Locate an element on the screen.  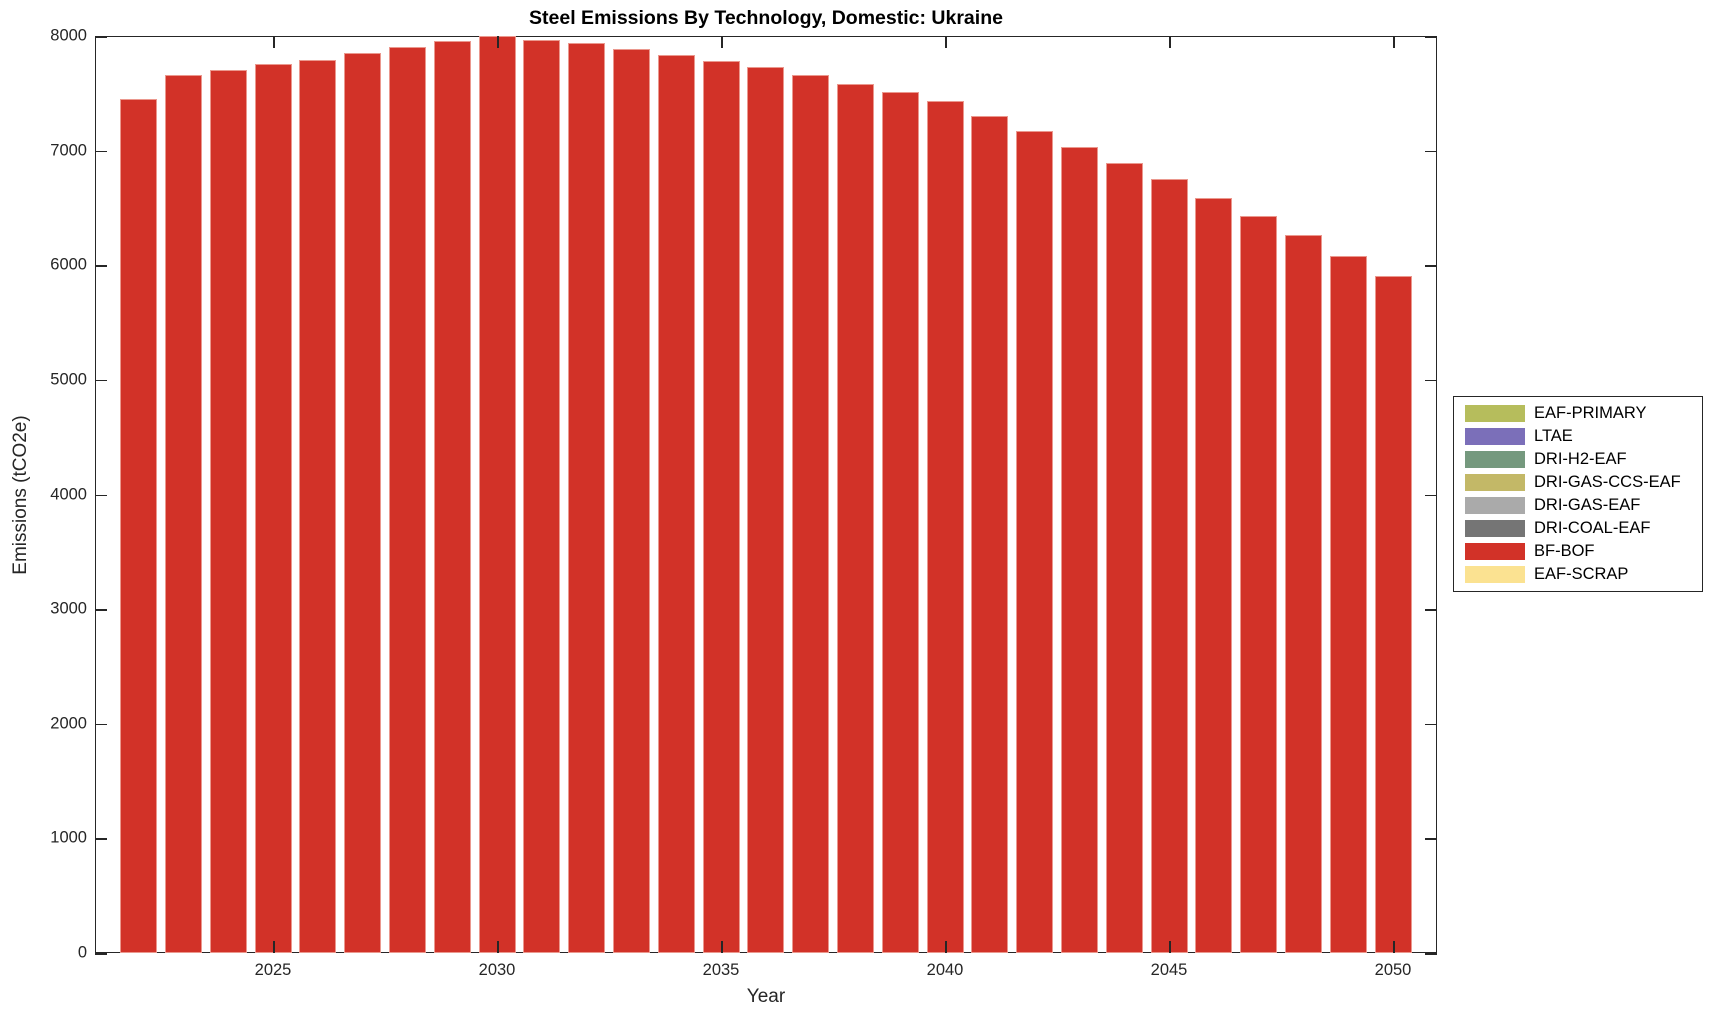
legend-swatch-bf-bof is located at coordinates (1495, 551).